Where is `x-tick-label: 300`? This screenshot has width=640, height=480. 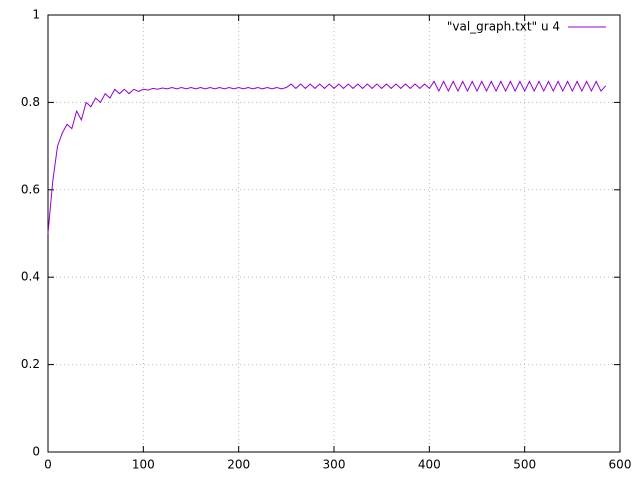
x-tick-label: 300 is located at coordinates (334, 465).